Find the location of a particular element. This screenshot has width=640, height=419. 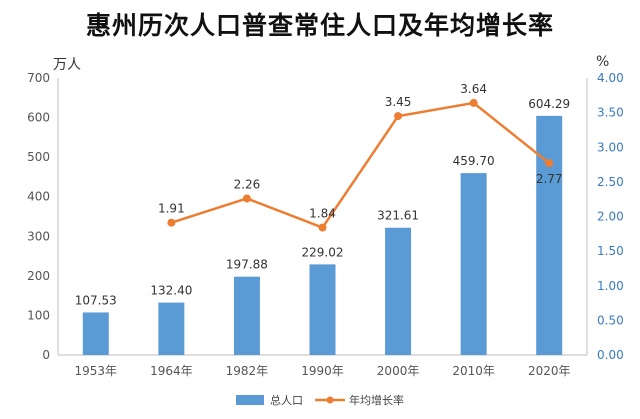

bar-data-label: 132.40 is located at coordinates (171, 291).